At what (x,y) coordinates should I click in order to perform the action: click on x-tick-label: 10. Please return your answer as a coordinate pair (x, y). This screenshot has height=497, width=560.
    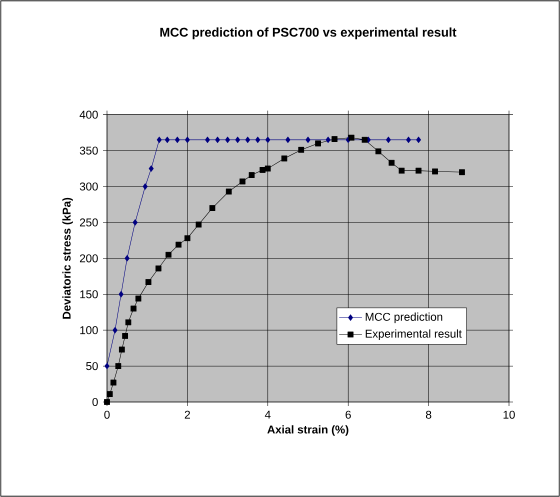
    Looking at the image, I should click on (509, 414).